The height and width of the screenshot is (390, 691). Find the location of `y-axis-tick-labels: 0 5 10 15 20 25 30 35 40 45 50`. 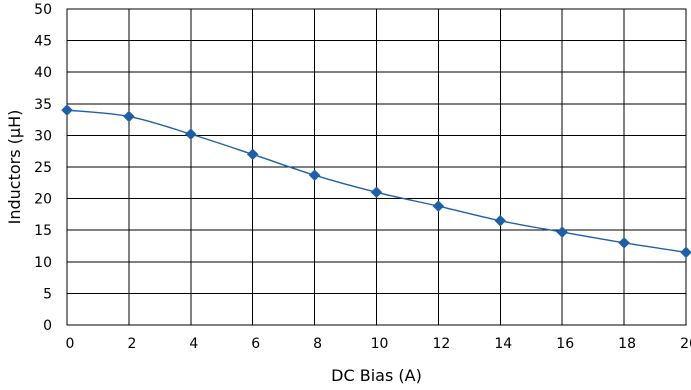

y-axis-tick-labels: 0 5 10 15 20 25 30 35 40 45 50 is located at coordinates (43, 168).